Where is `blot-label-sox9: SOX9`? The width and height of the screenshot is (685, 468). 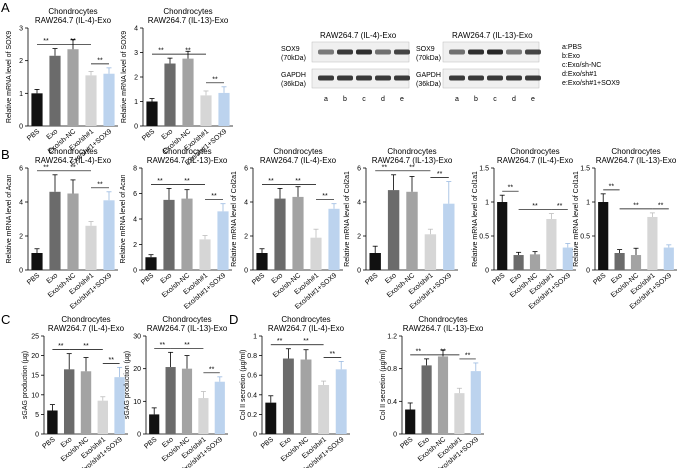
blot-label-sox9: SOX9 is located at coordinates (290, 49).